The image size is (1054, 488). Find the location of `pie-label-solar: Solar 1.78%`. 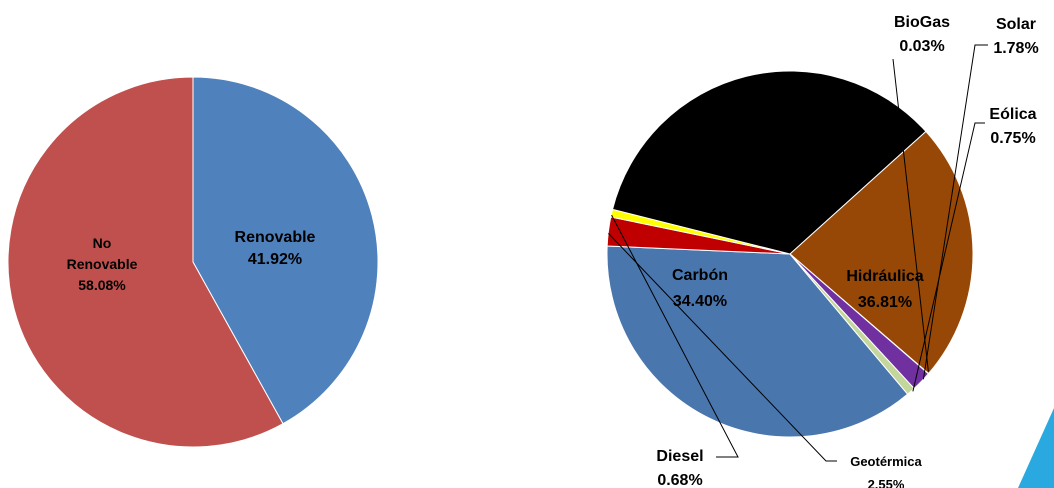

pie-label-solar: Solar 1.78% is located at coordinates (1015, 36).